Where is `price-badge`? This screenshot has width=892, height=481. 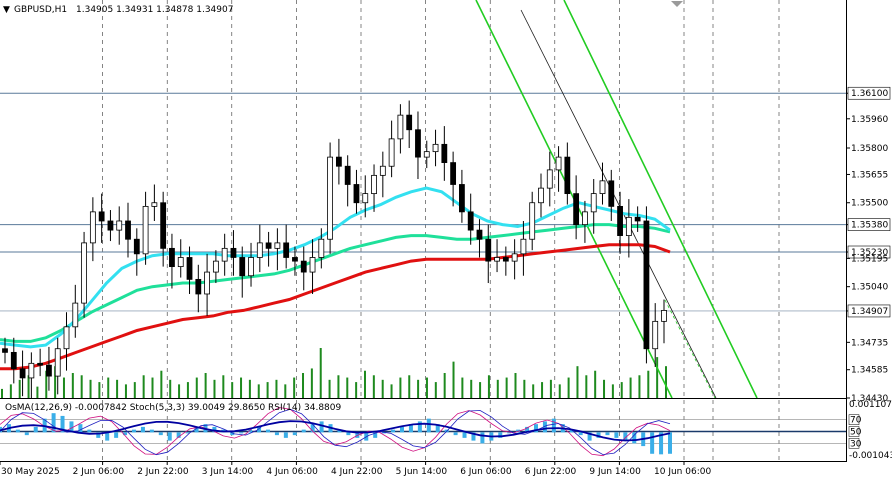
price-badge is located at coordinates (869, 93).